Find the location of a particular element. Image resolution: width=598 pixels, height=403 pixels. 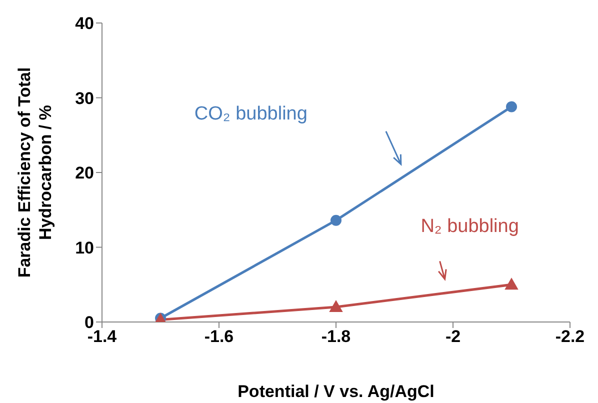

y-tick-label: 40 is located at coordinates (84, 24).